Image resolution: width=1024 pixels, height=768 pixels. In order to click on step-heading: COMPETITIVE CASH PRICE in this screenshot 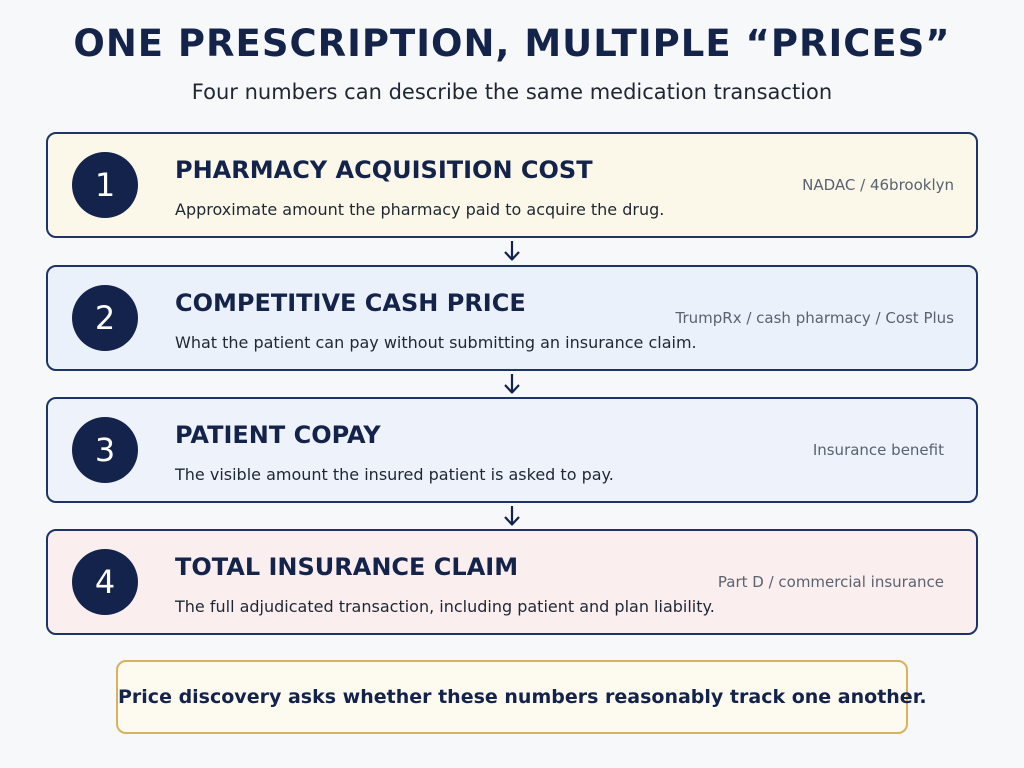, I will do `click(350, 303)`.